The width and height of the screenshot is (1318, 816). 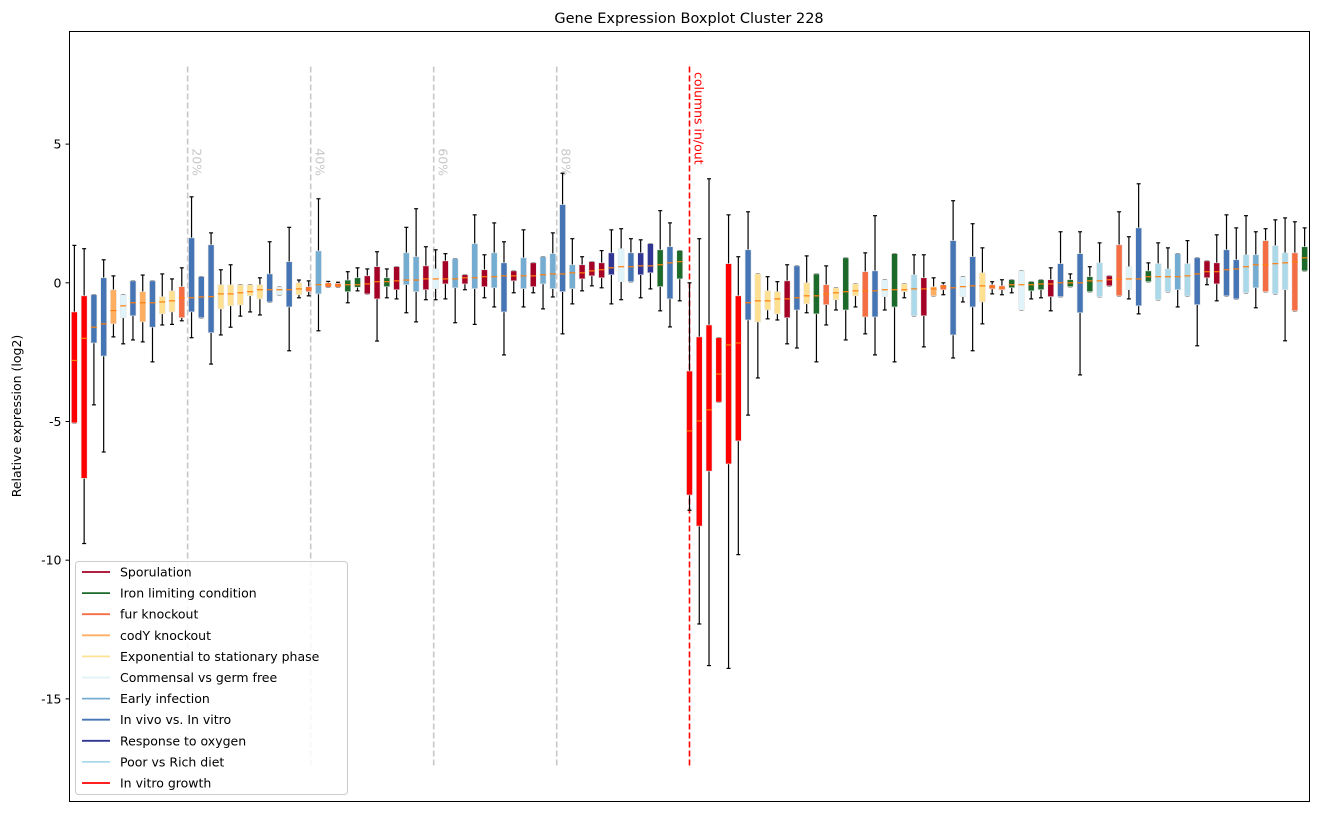 I want to click on legend-label: Commensal vs germ free, so click(x=198, y=677).